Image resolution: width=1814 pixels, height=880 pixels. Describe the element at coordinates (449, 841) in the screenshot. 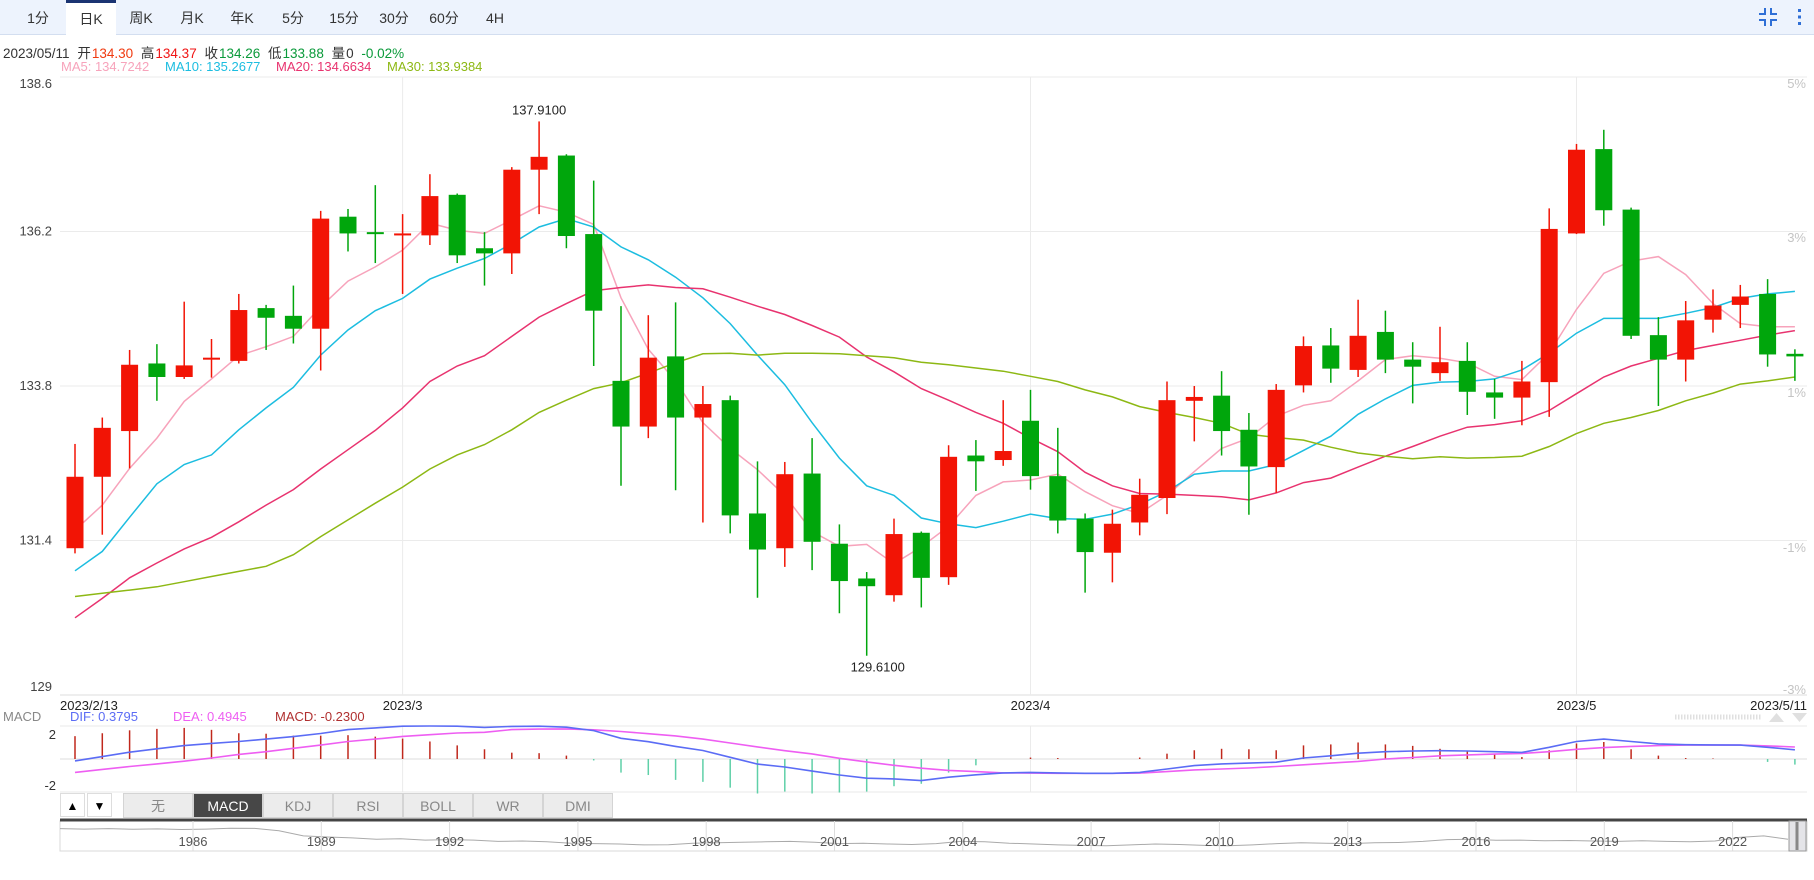

I see `navigator-year-label: 1992` at that location.